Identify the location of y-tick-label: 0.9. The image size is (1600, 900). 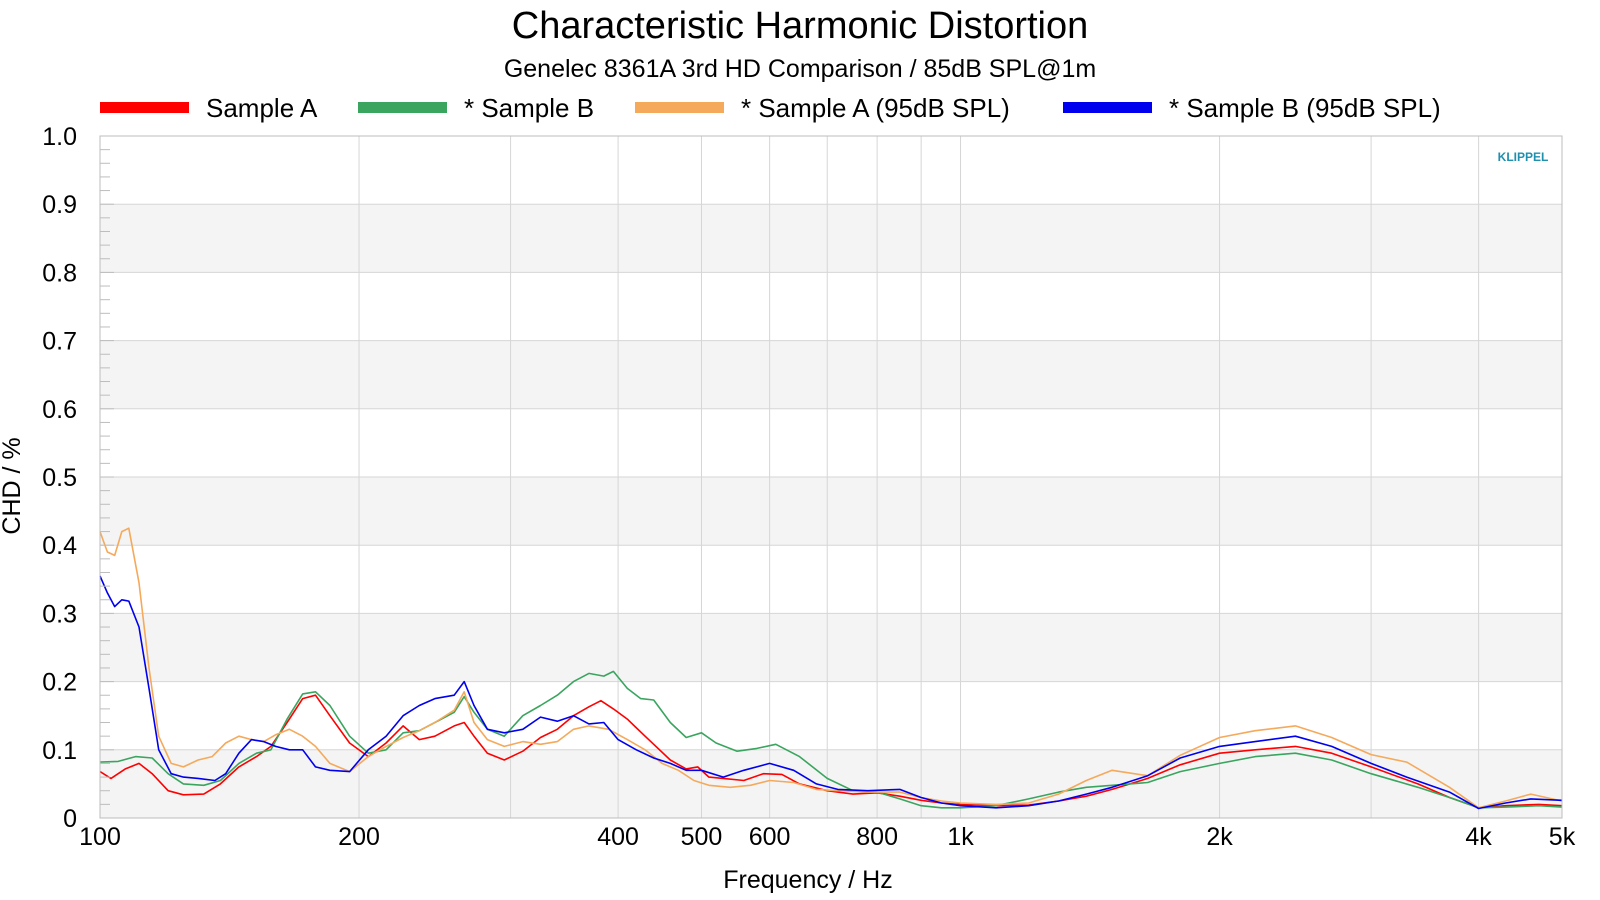
(59, 205).